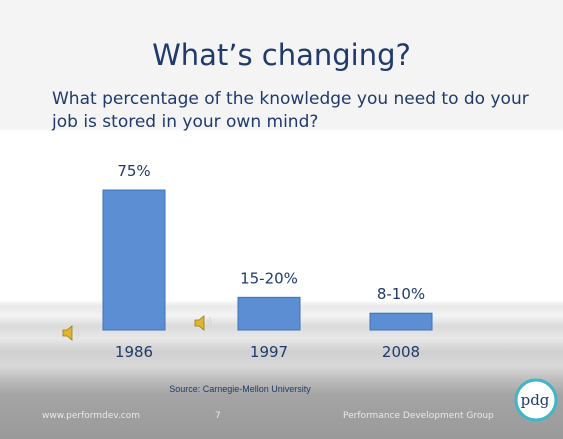 This screenshot has height=439, width=563. I want to click on footer-organization: Performance Development Group, so click(418, 416).